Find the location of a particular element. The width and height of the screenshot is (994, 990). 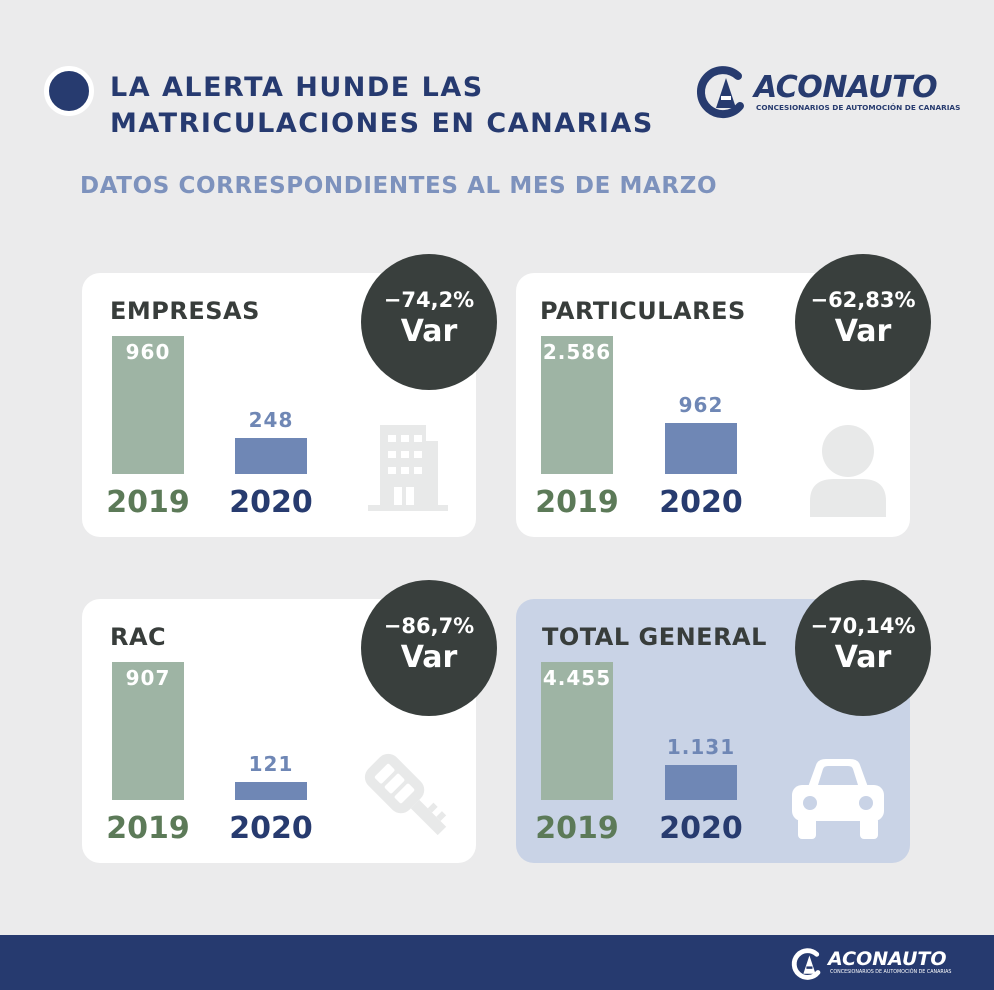

footer-logo-name: ACONAUTO is located at coordinates (887, 959).